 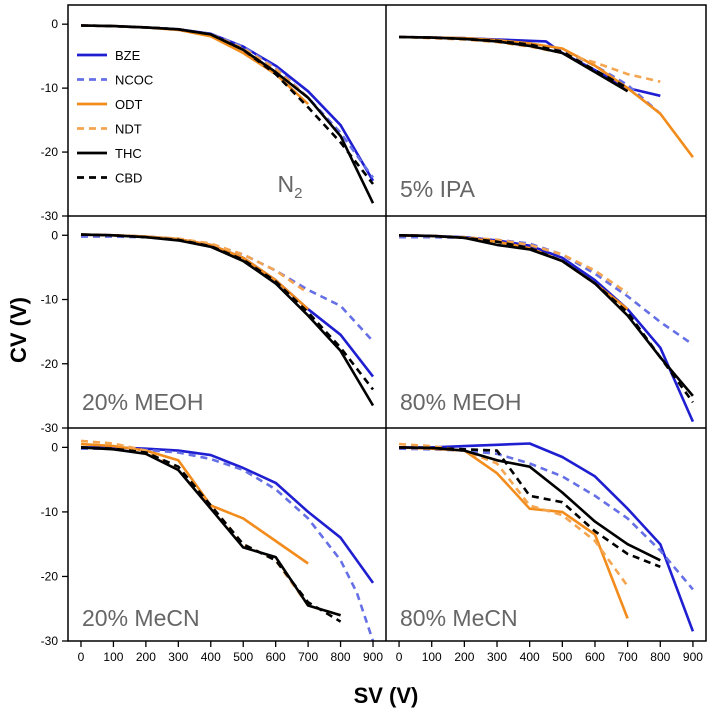 I want to click on legend-label-ndt: NDT, so click(x=128, y=129).